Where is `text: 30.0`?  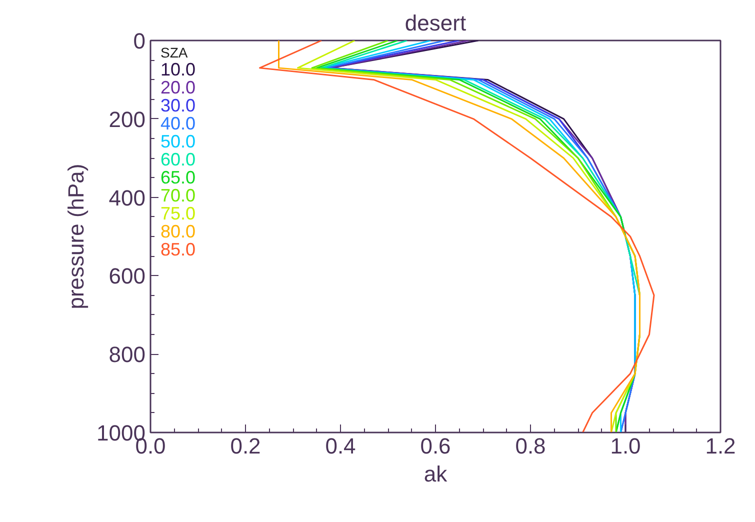 text: 30.0 is located at coordinates (178, 106).